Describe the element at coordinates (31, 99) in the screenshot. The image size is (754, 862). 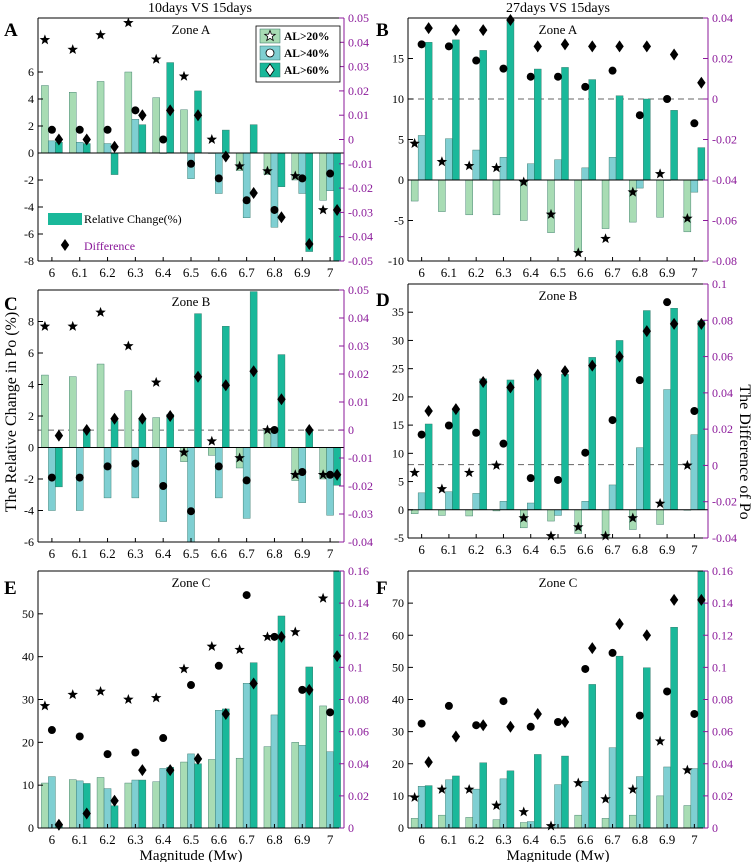
I see `y-tick-label: 4` at that location.